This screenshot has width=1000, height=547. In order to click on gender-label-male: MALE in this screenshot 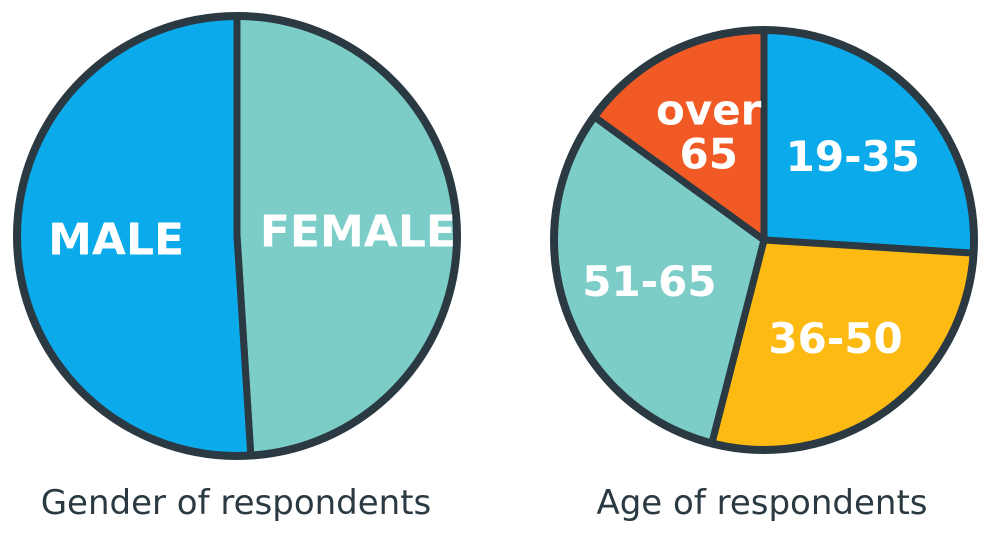, I will do `click(116, 239)`.